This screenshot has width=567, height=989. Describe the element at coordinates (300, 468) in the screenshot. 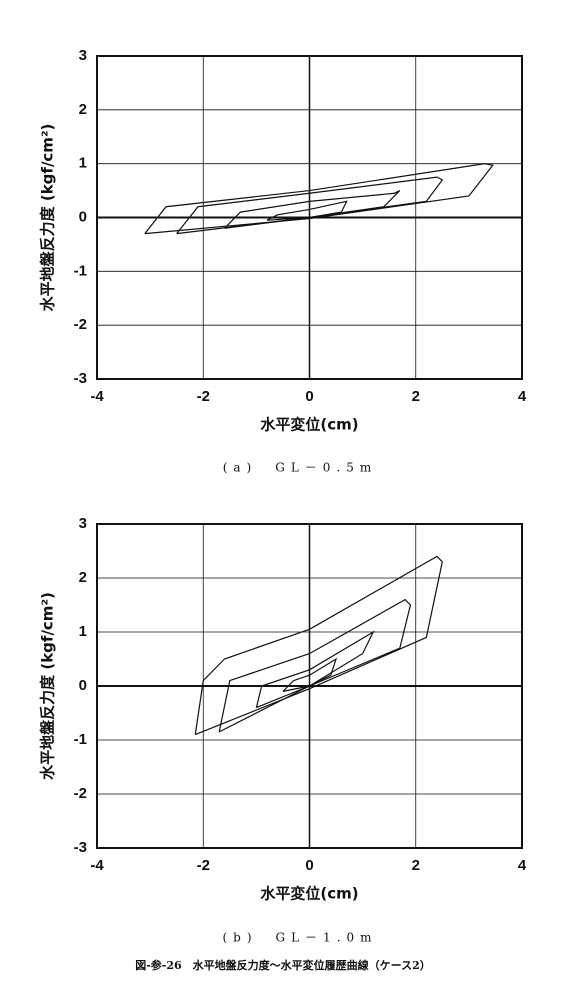

I see `chart-caption: (a) GL－0.5m` at that location.